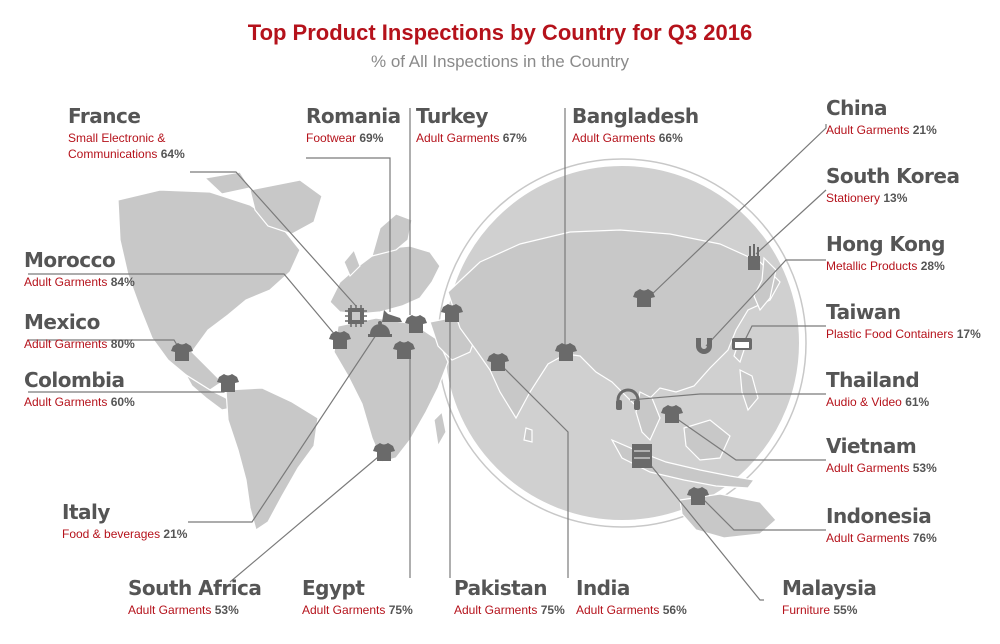 The width and height of the screenshot is (1000, 644). What do you see at coordinates (903, 321) in the screenshot?
I see `label-taiwan: Taiwan Plastic Food Containers 17%` at bounding box center [903, 321].